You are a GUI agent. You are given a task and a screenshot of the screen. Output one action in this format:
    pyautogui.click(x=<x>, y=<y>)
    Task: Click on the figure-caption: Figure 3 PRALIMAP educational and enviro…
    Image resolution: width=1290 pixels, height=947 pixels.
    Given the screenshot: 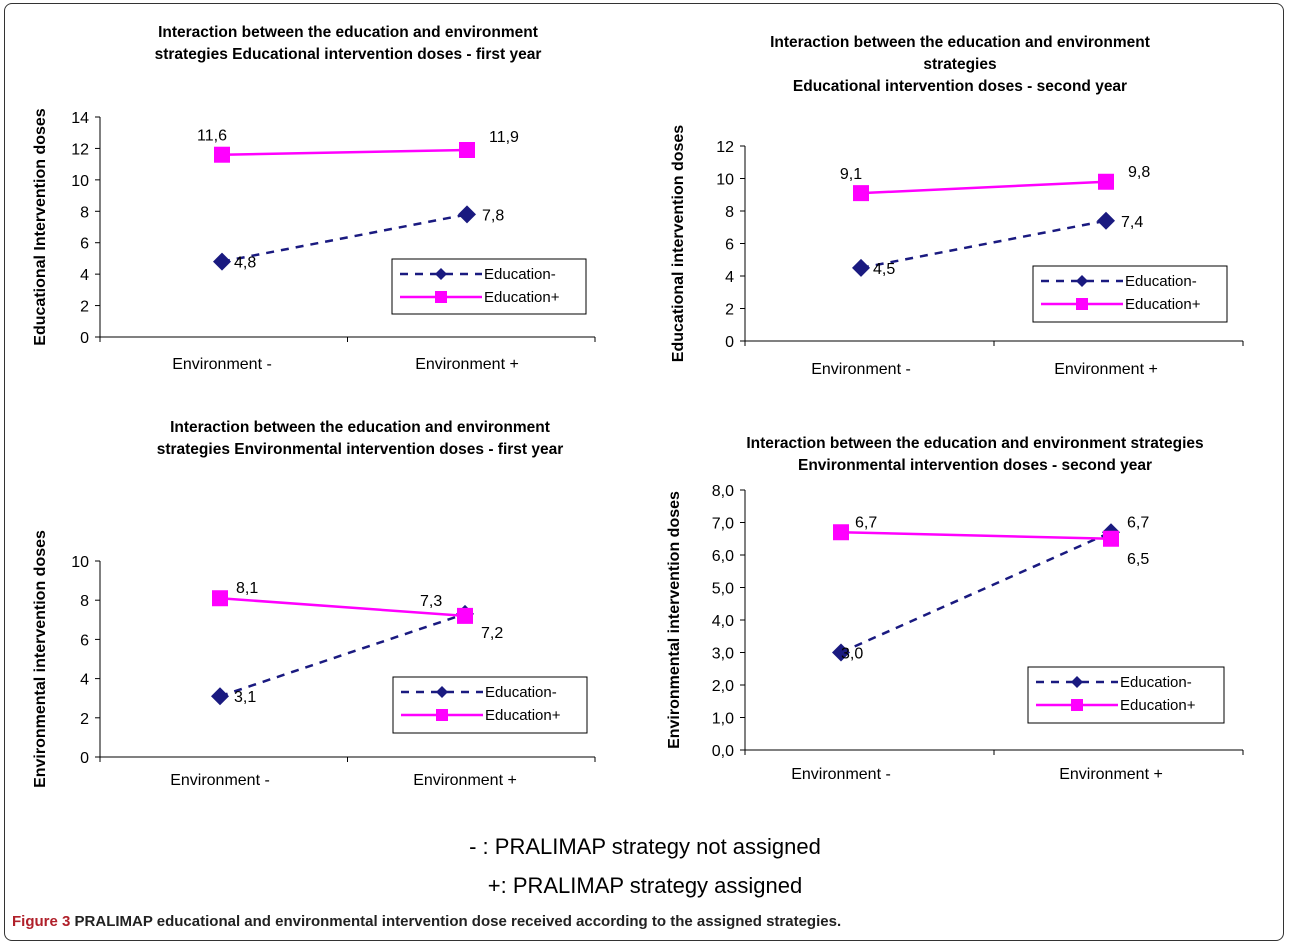 What is the action you would take?
    pyautogui.click(x=426, y=921)
    